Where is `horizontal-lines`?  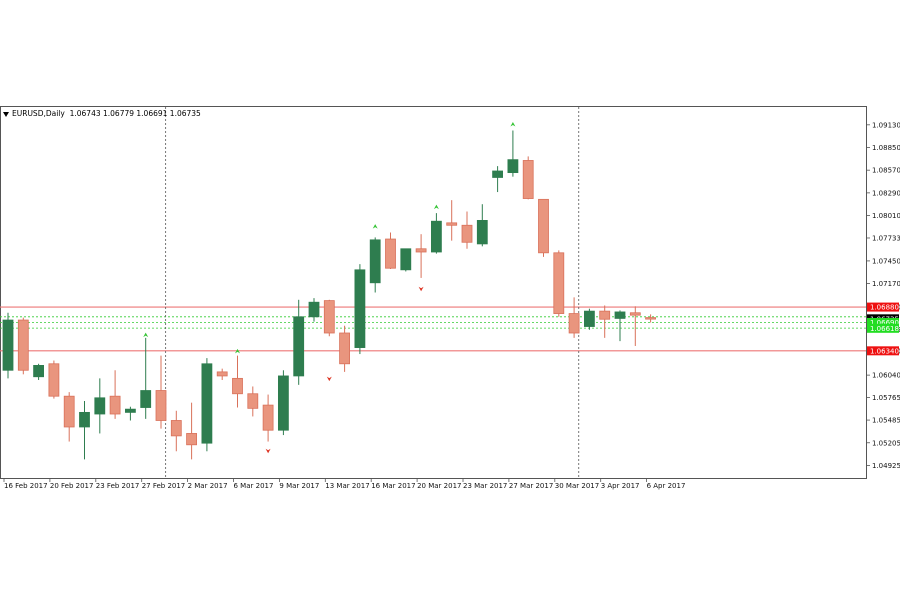 horizontal-lines is located at coordinates (433, 329).